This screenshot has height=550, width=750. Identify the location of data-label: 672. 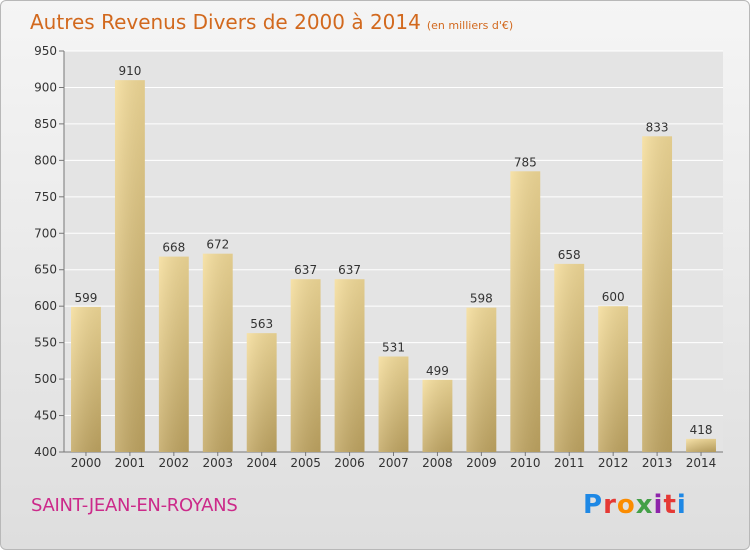
(217, 245).